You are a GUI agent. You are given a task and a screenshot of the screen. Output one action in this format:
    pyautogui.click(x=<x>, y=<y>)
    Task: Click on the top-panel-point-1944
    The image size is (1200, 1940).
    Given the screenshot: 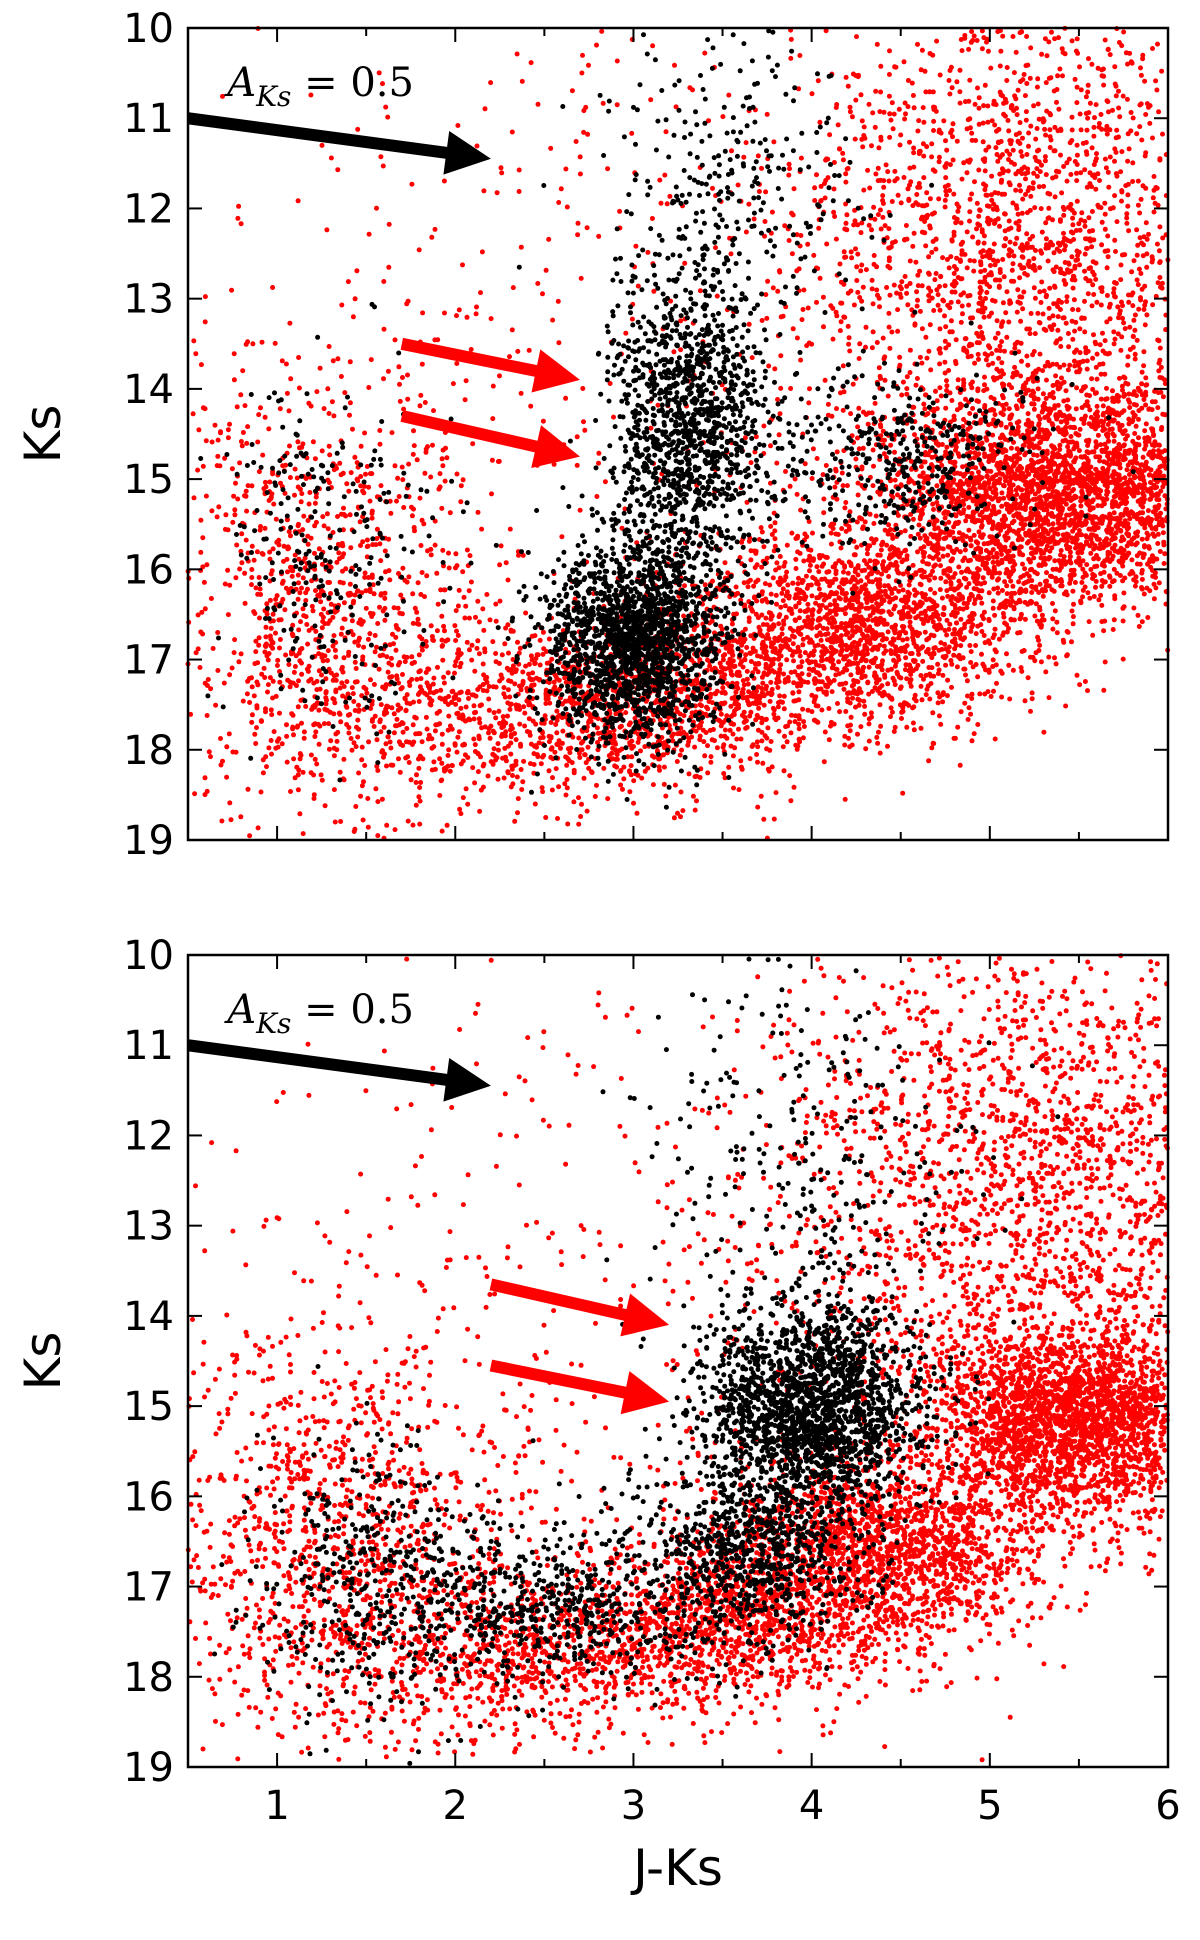 What is the action you would take?
    pyautogui.click(x=704, y=755)
    